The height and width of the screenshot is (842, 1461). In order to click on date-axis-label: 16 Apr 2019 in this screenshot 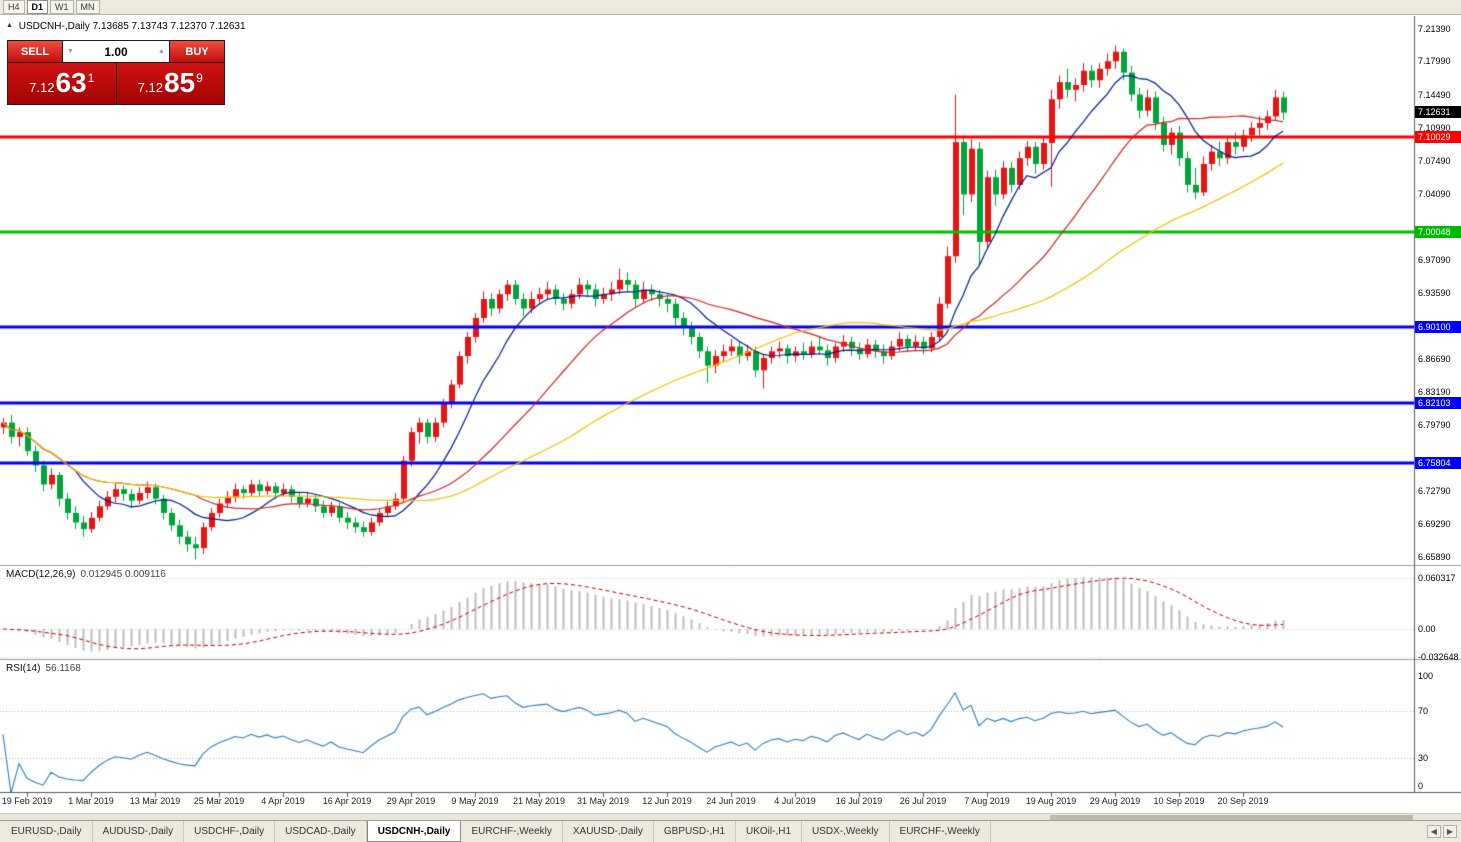, I will do `click(347, 801)`.